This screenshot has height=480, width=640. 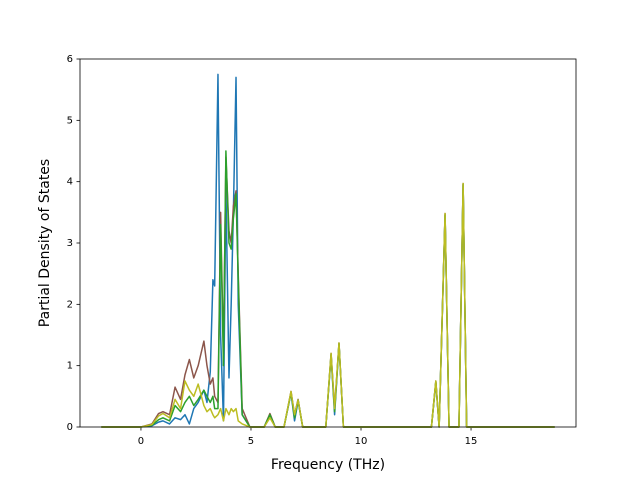 I want to click on x-tick-label: 10, so click(x=361, y=441).